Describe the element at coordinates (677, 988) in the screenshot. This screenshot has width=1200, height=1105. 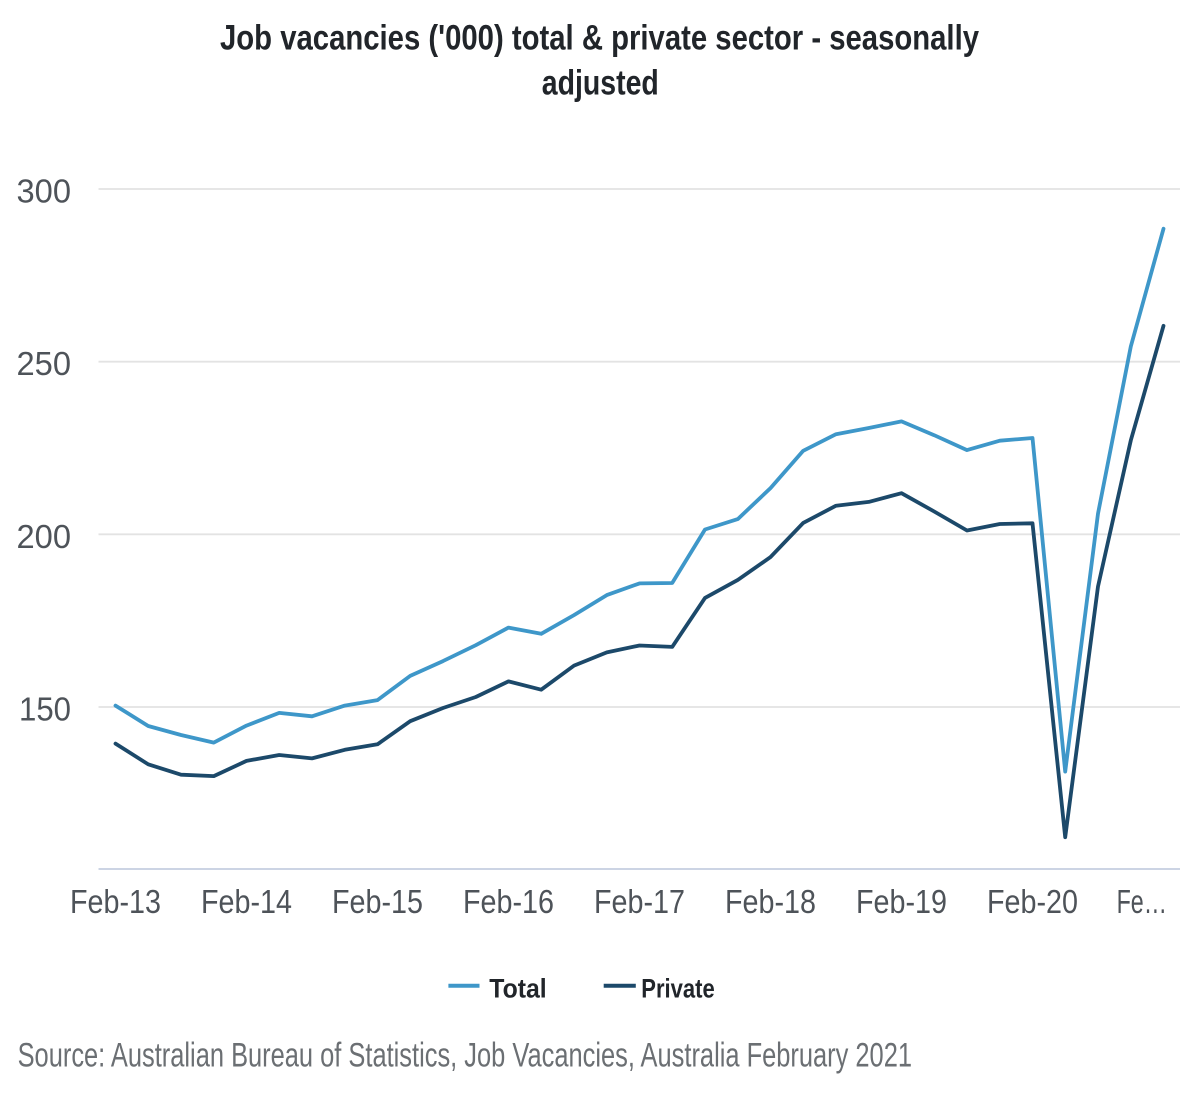
I see `svg-text: Private` at that location.